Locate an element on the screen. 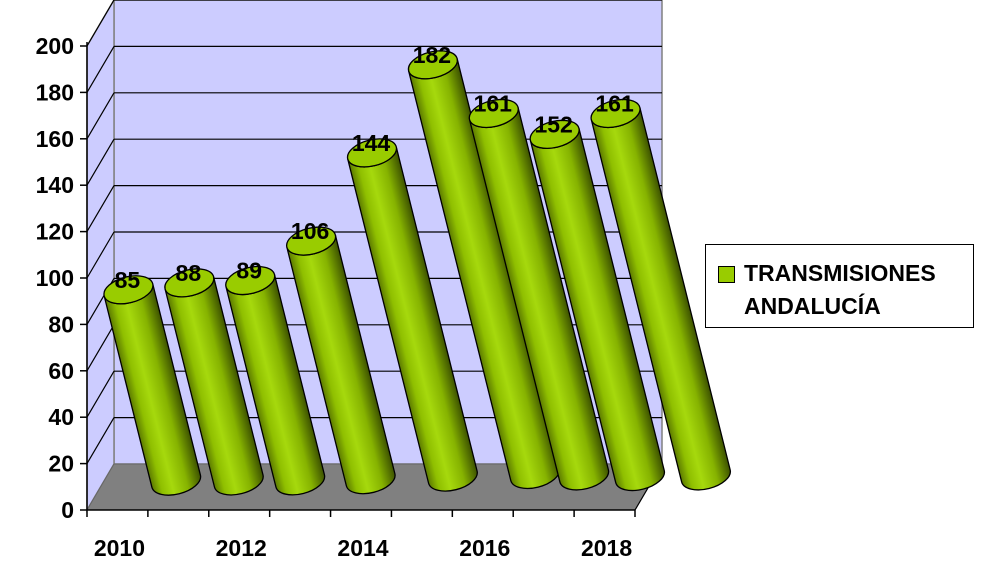  y-tick-label: 200 is located at coordinates (55, 46).